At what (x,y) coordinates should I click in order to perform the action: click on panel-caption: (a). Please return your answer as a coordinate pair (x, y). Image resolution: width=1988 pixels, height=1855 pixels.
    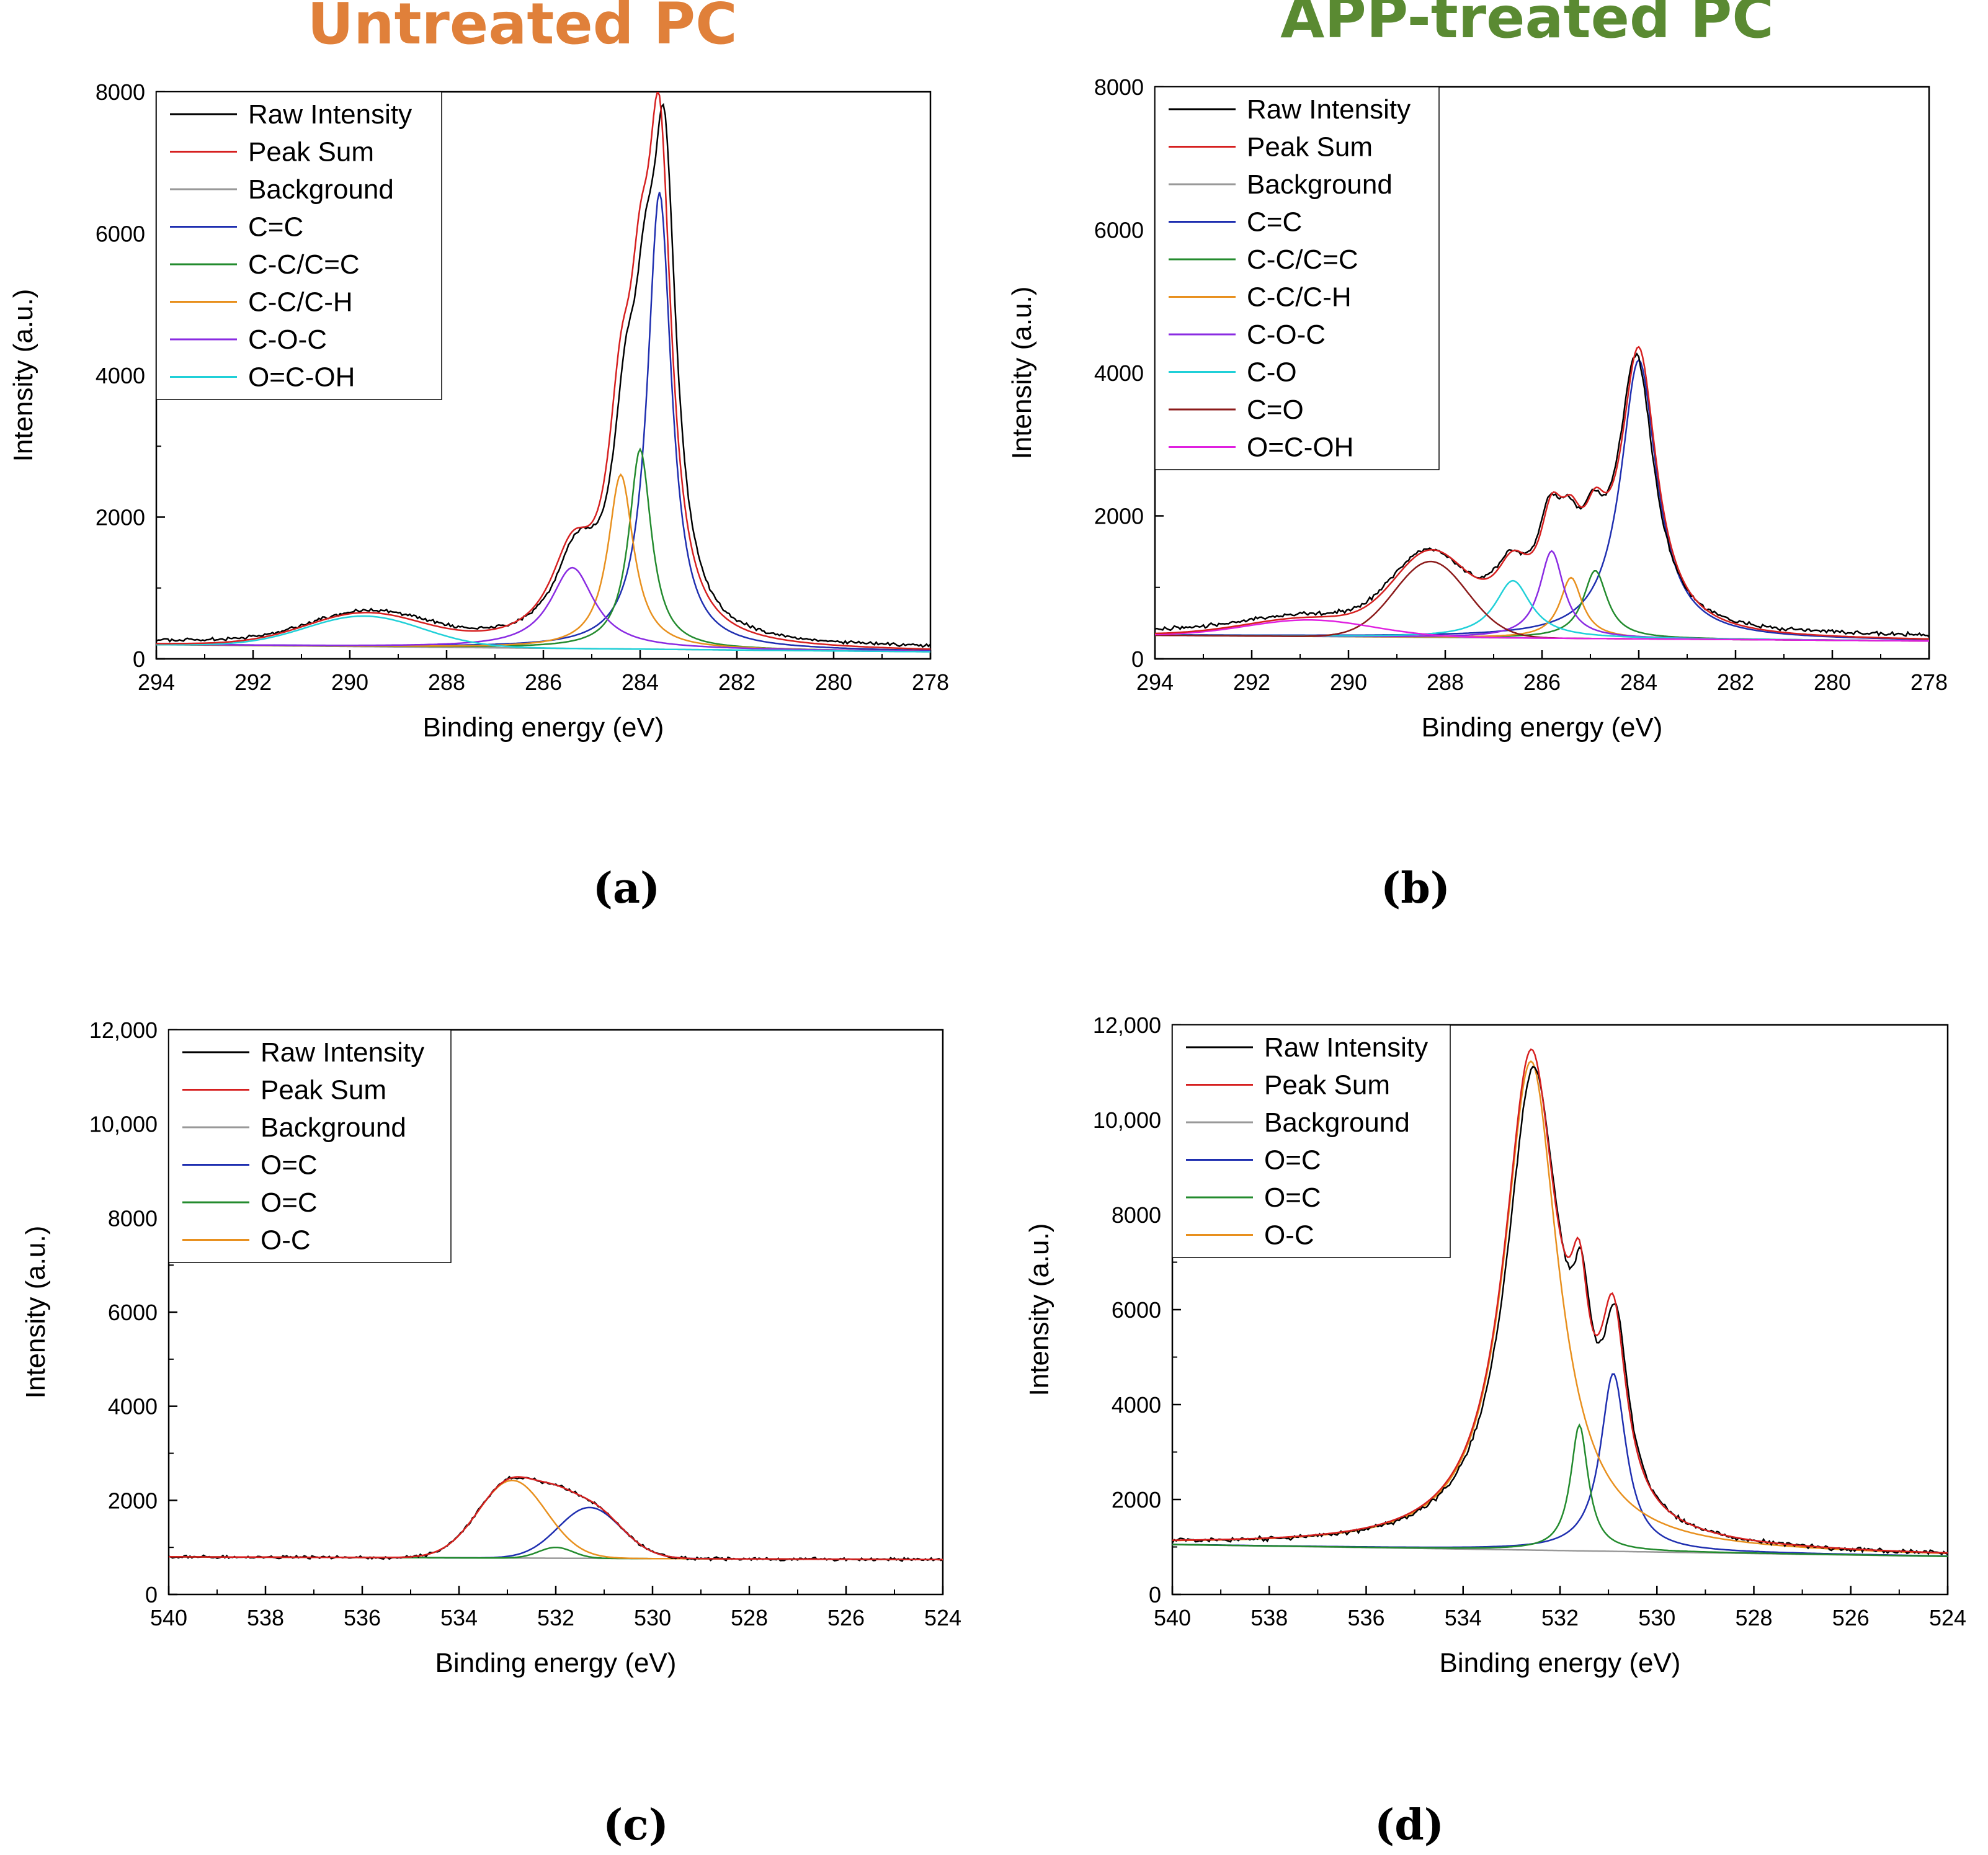
    Looking at the image, I should click on (626, 888).